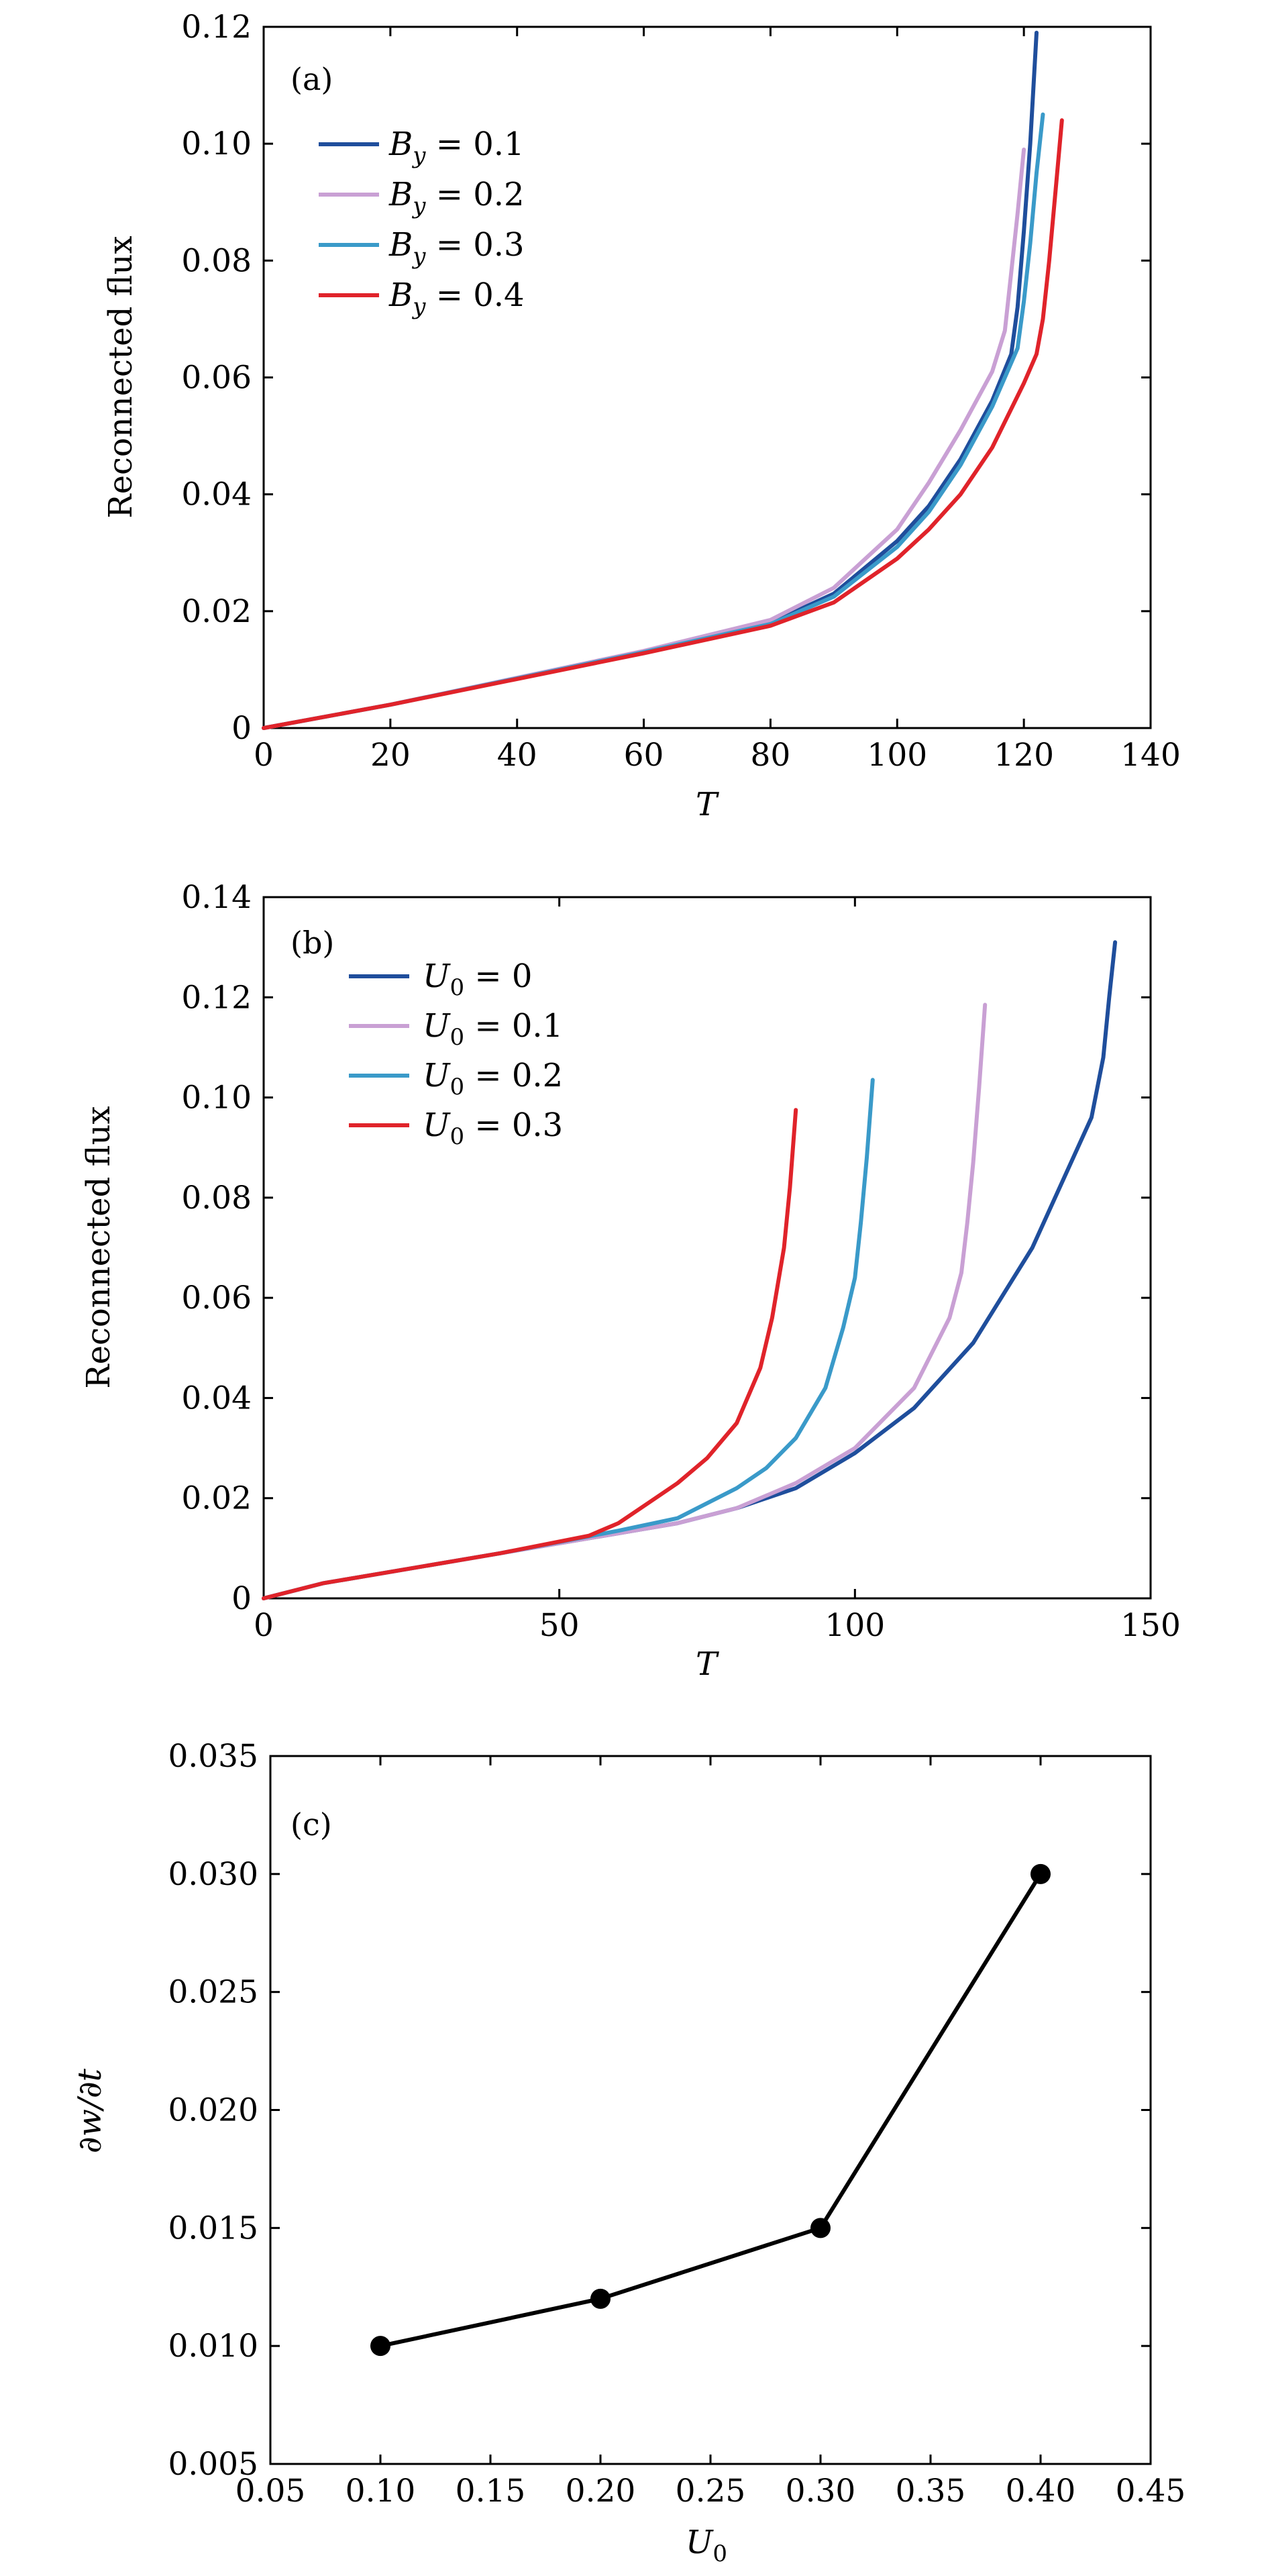  What do you see at coordinates (771, 755) in the screenshot?
I see `x-tick-label: 80` at bounding box center [771, 755].